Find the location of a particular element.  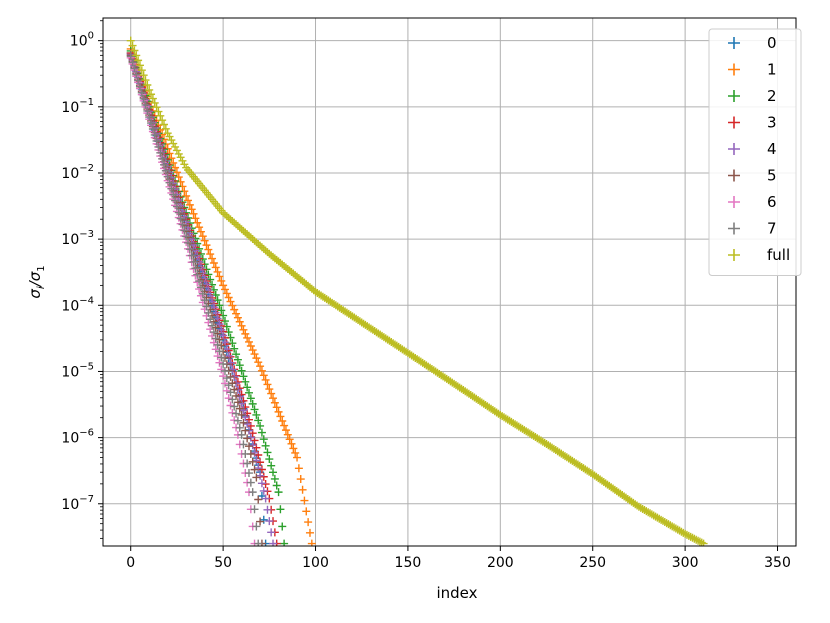

legend-marker-full is located at coordinates (734, 255).